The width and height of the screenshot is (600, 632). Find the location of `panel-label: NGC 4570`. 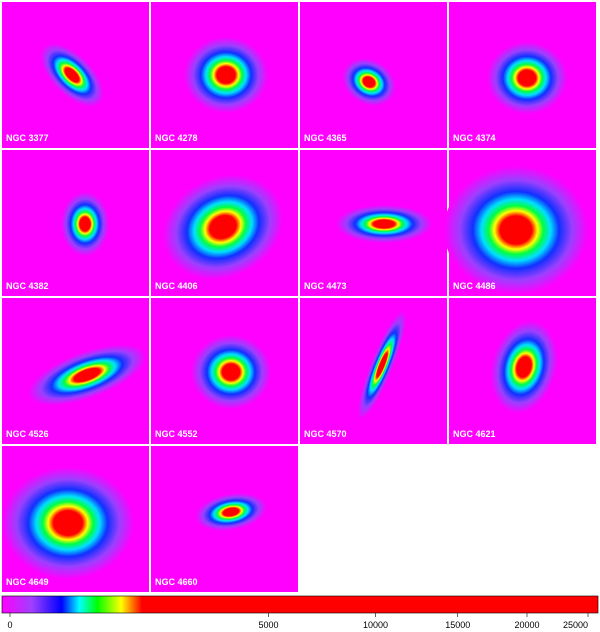

panel-label: NGC 4570 is located at coordinates (325, 434).